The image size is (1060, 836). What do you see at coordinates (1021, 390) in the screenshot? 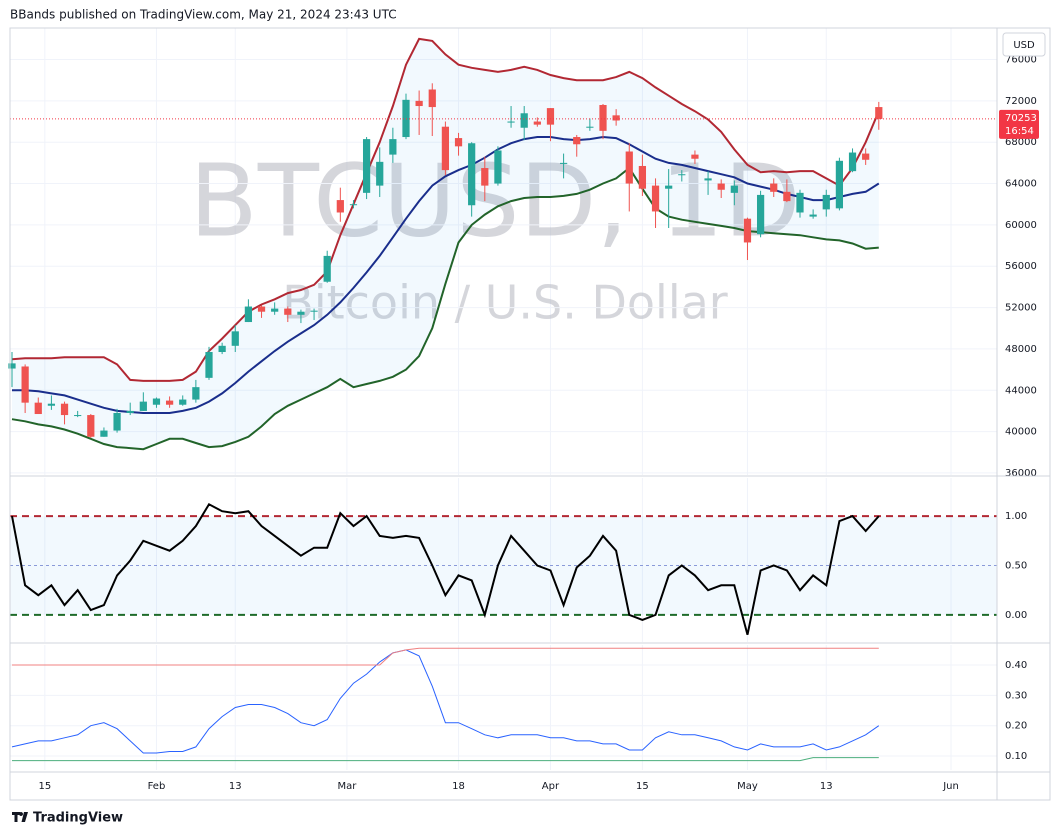
I see `y-tick-label: 44000` at bounding box center [1021, 390].